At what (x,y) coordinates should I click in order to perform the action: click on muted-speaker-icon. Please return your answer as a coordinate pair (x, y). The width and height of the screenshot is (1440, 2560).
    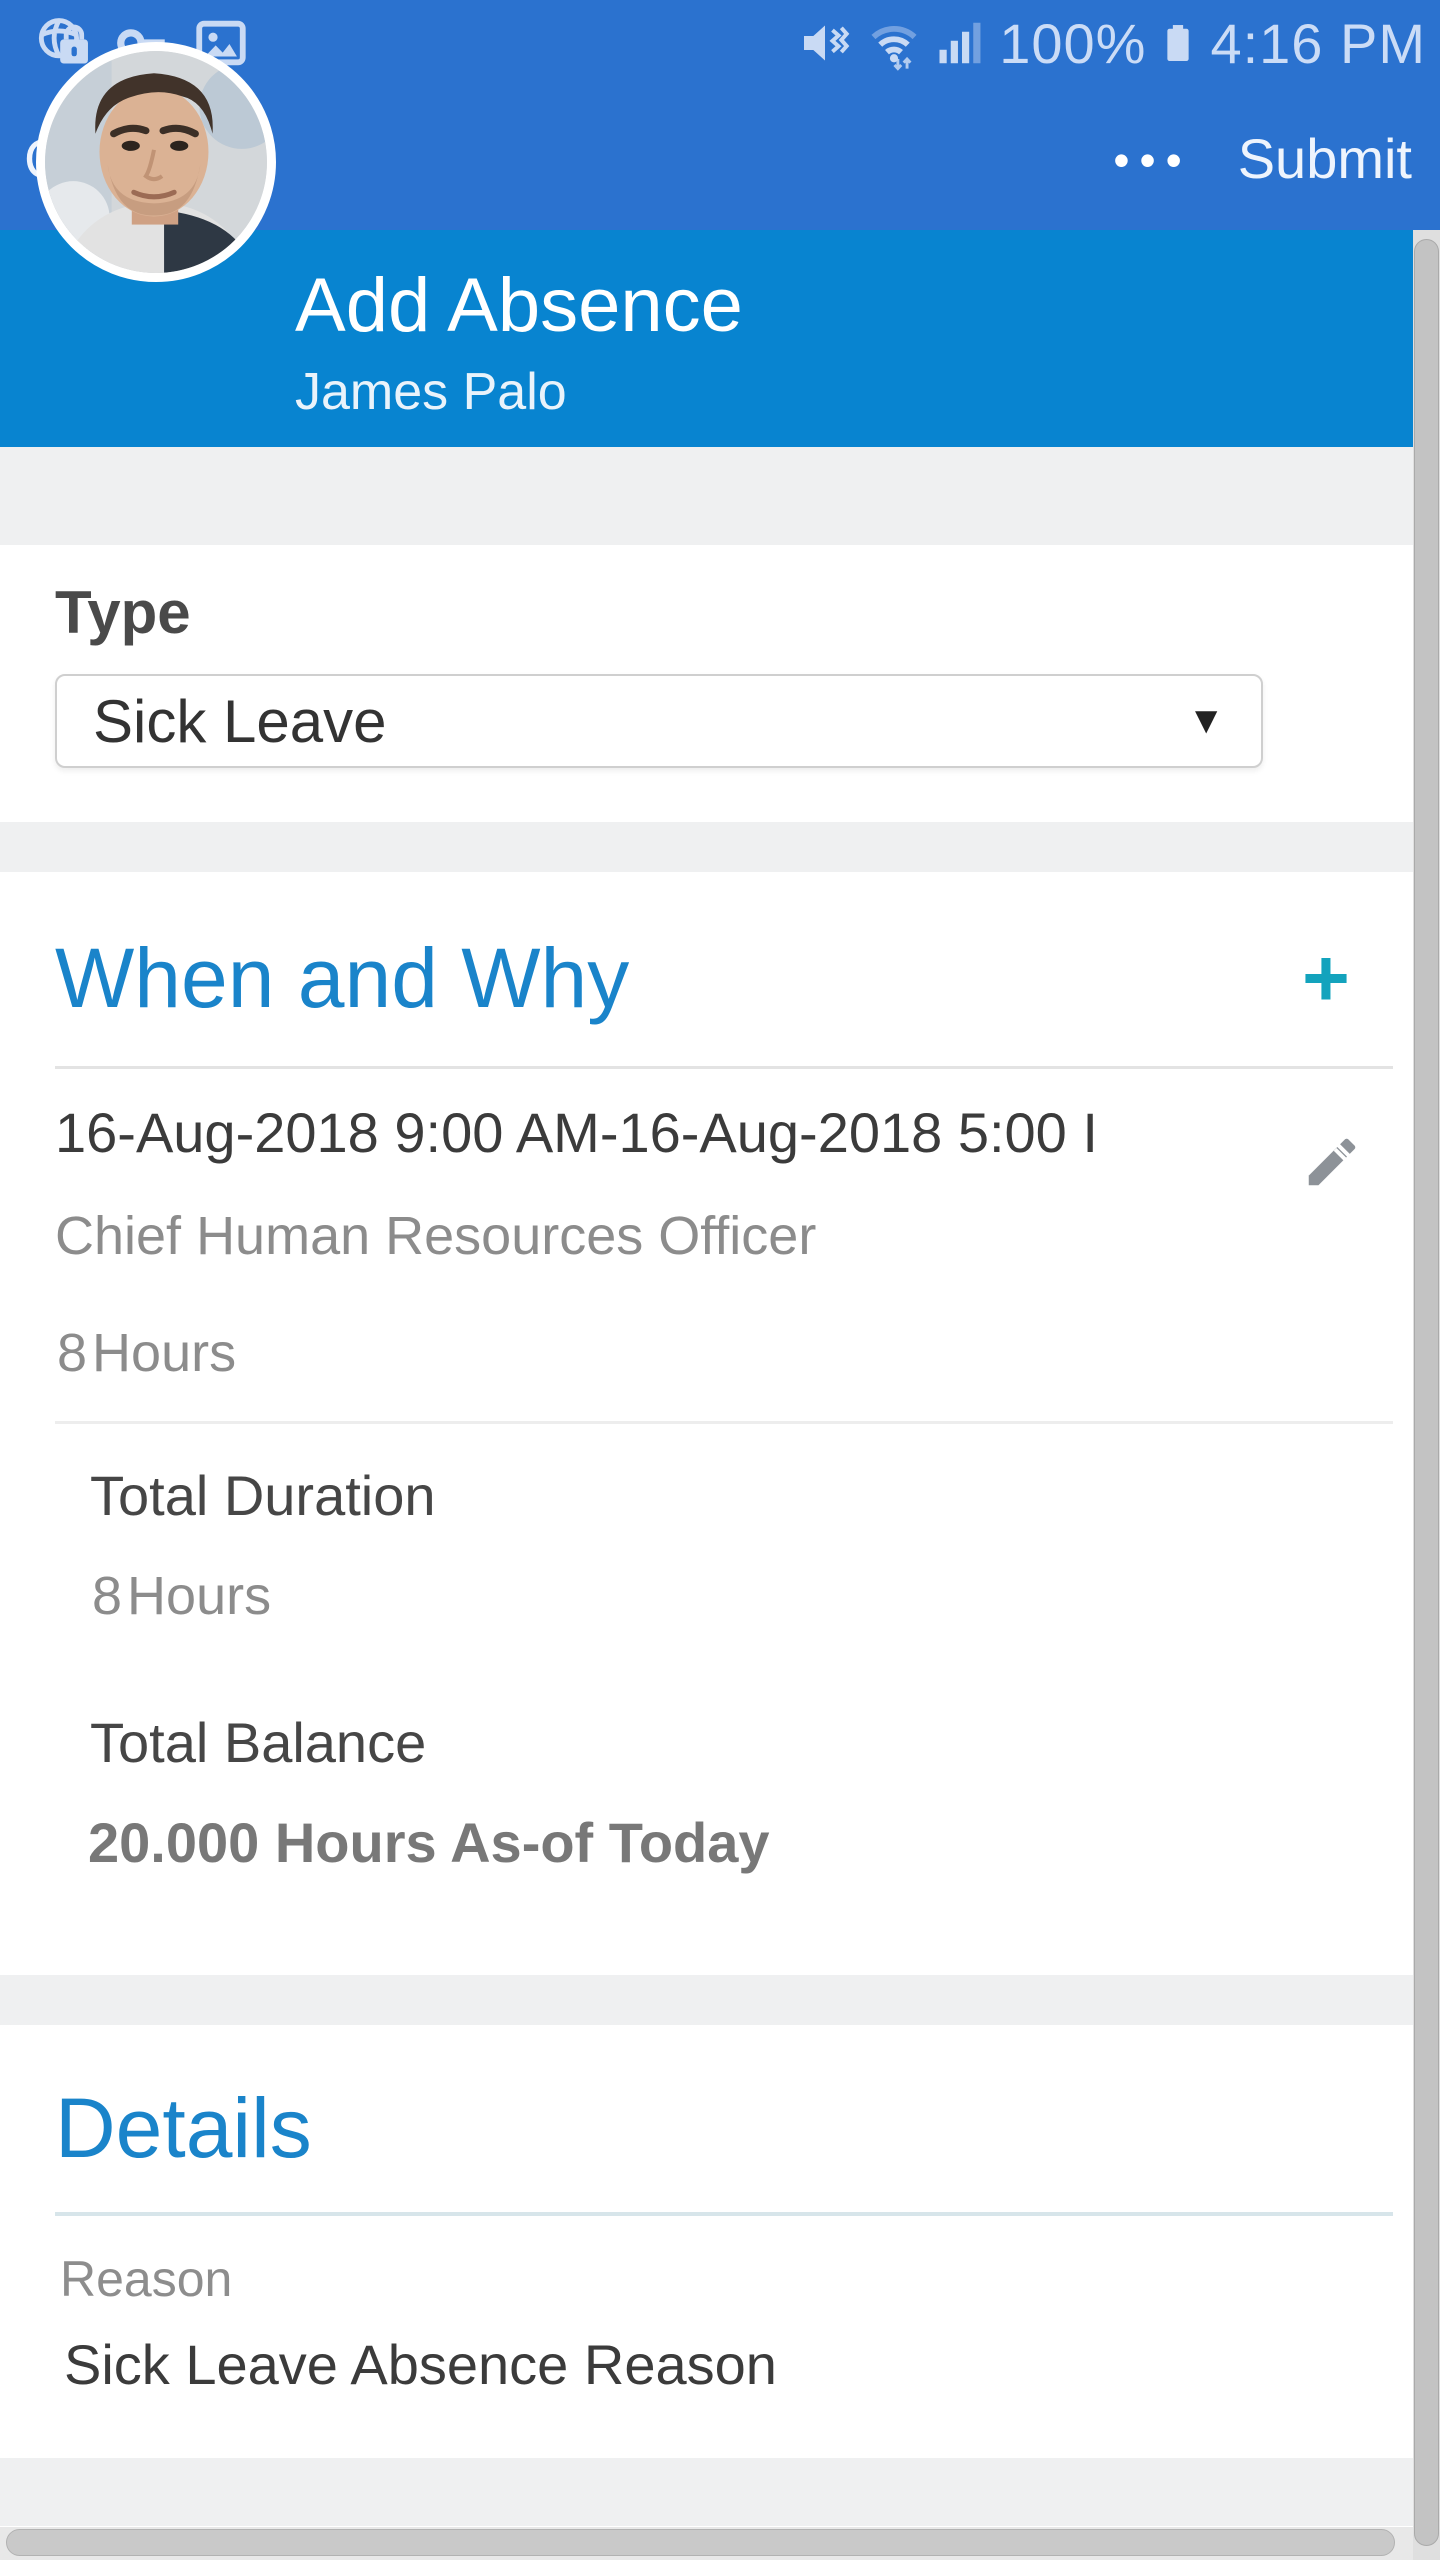
    Looking at the image, I should click on (825, 43).